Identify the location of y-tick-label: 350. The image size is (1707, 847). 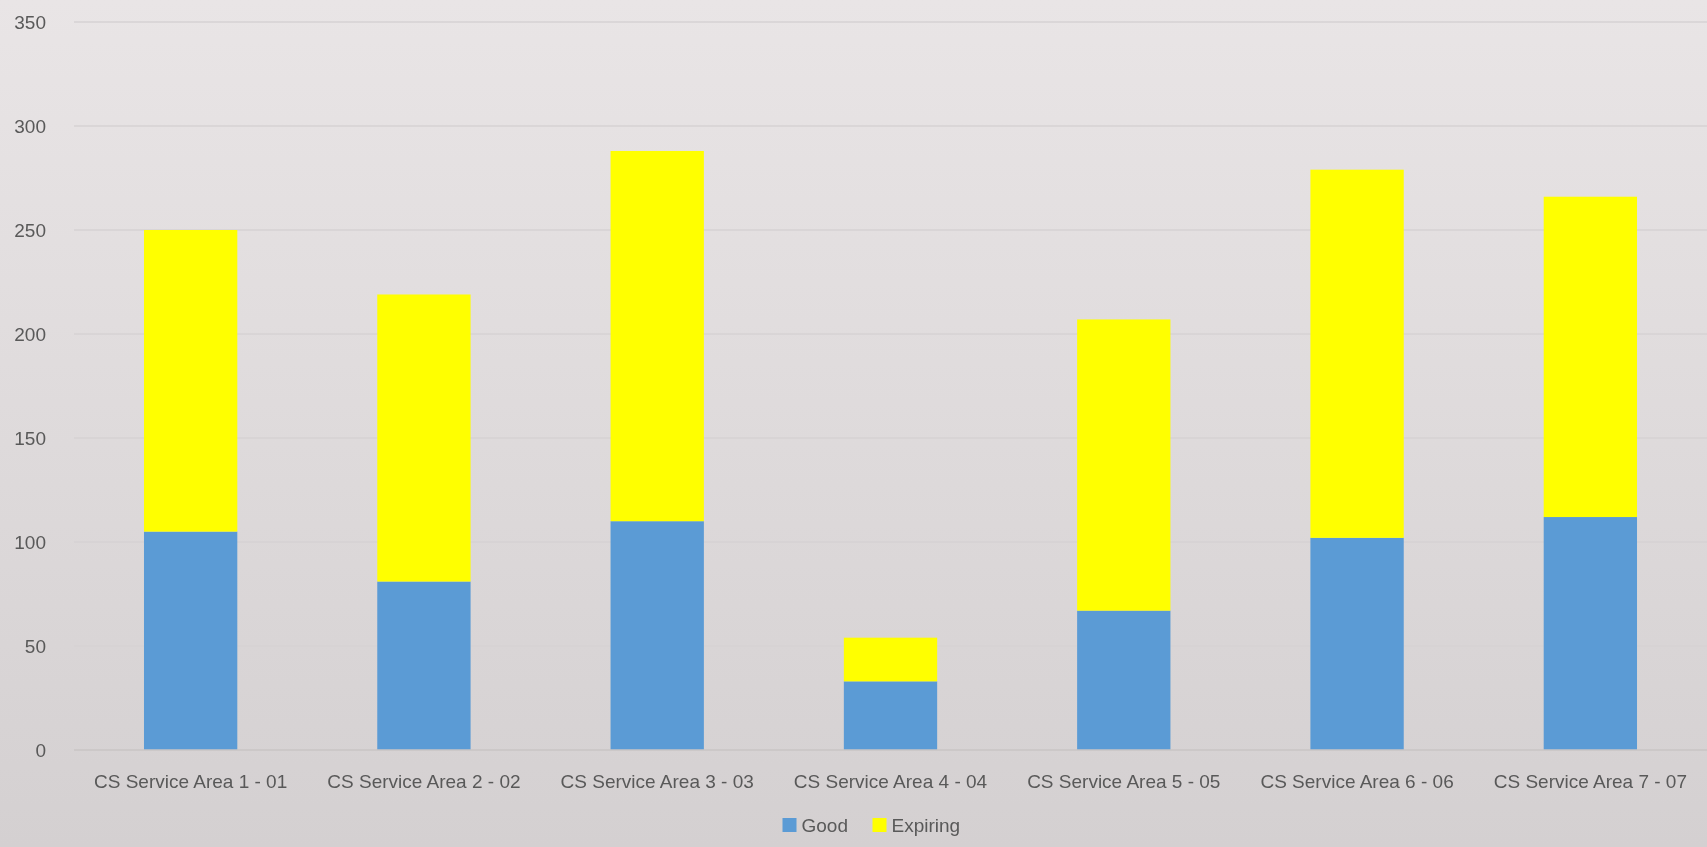
(30, 22).